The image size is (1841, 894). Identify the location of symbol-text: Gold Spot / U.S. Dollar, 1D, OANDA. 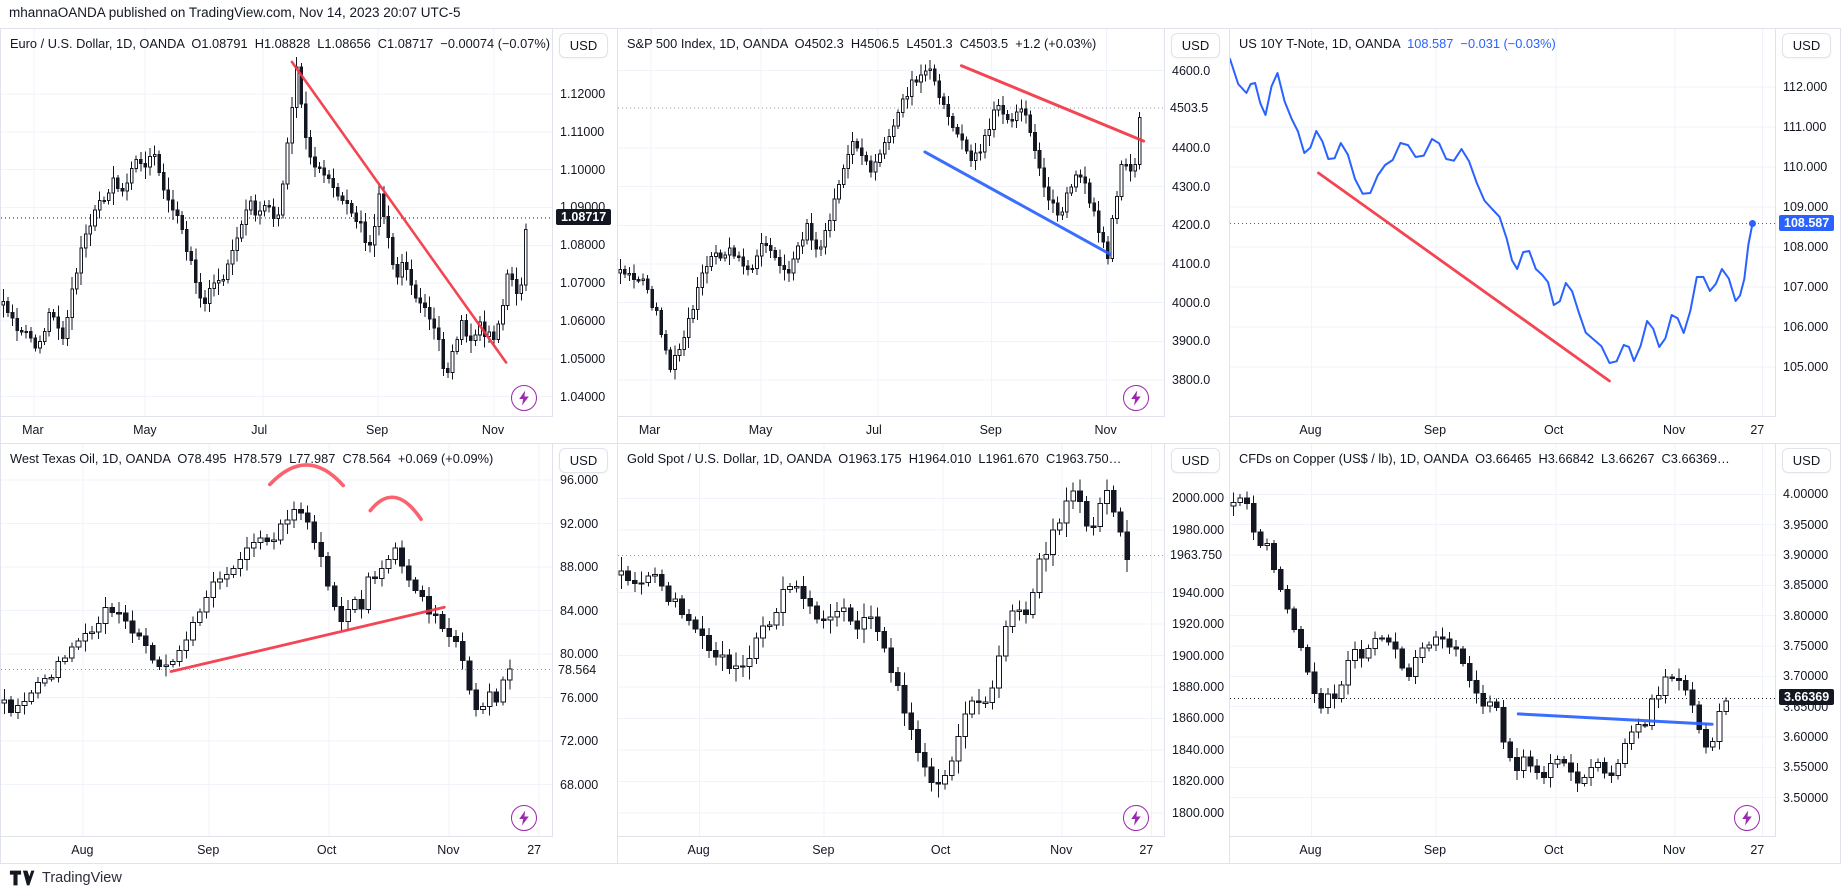
(729, 458).